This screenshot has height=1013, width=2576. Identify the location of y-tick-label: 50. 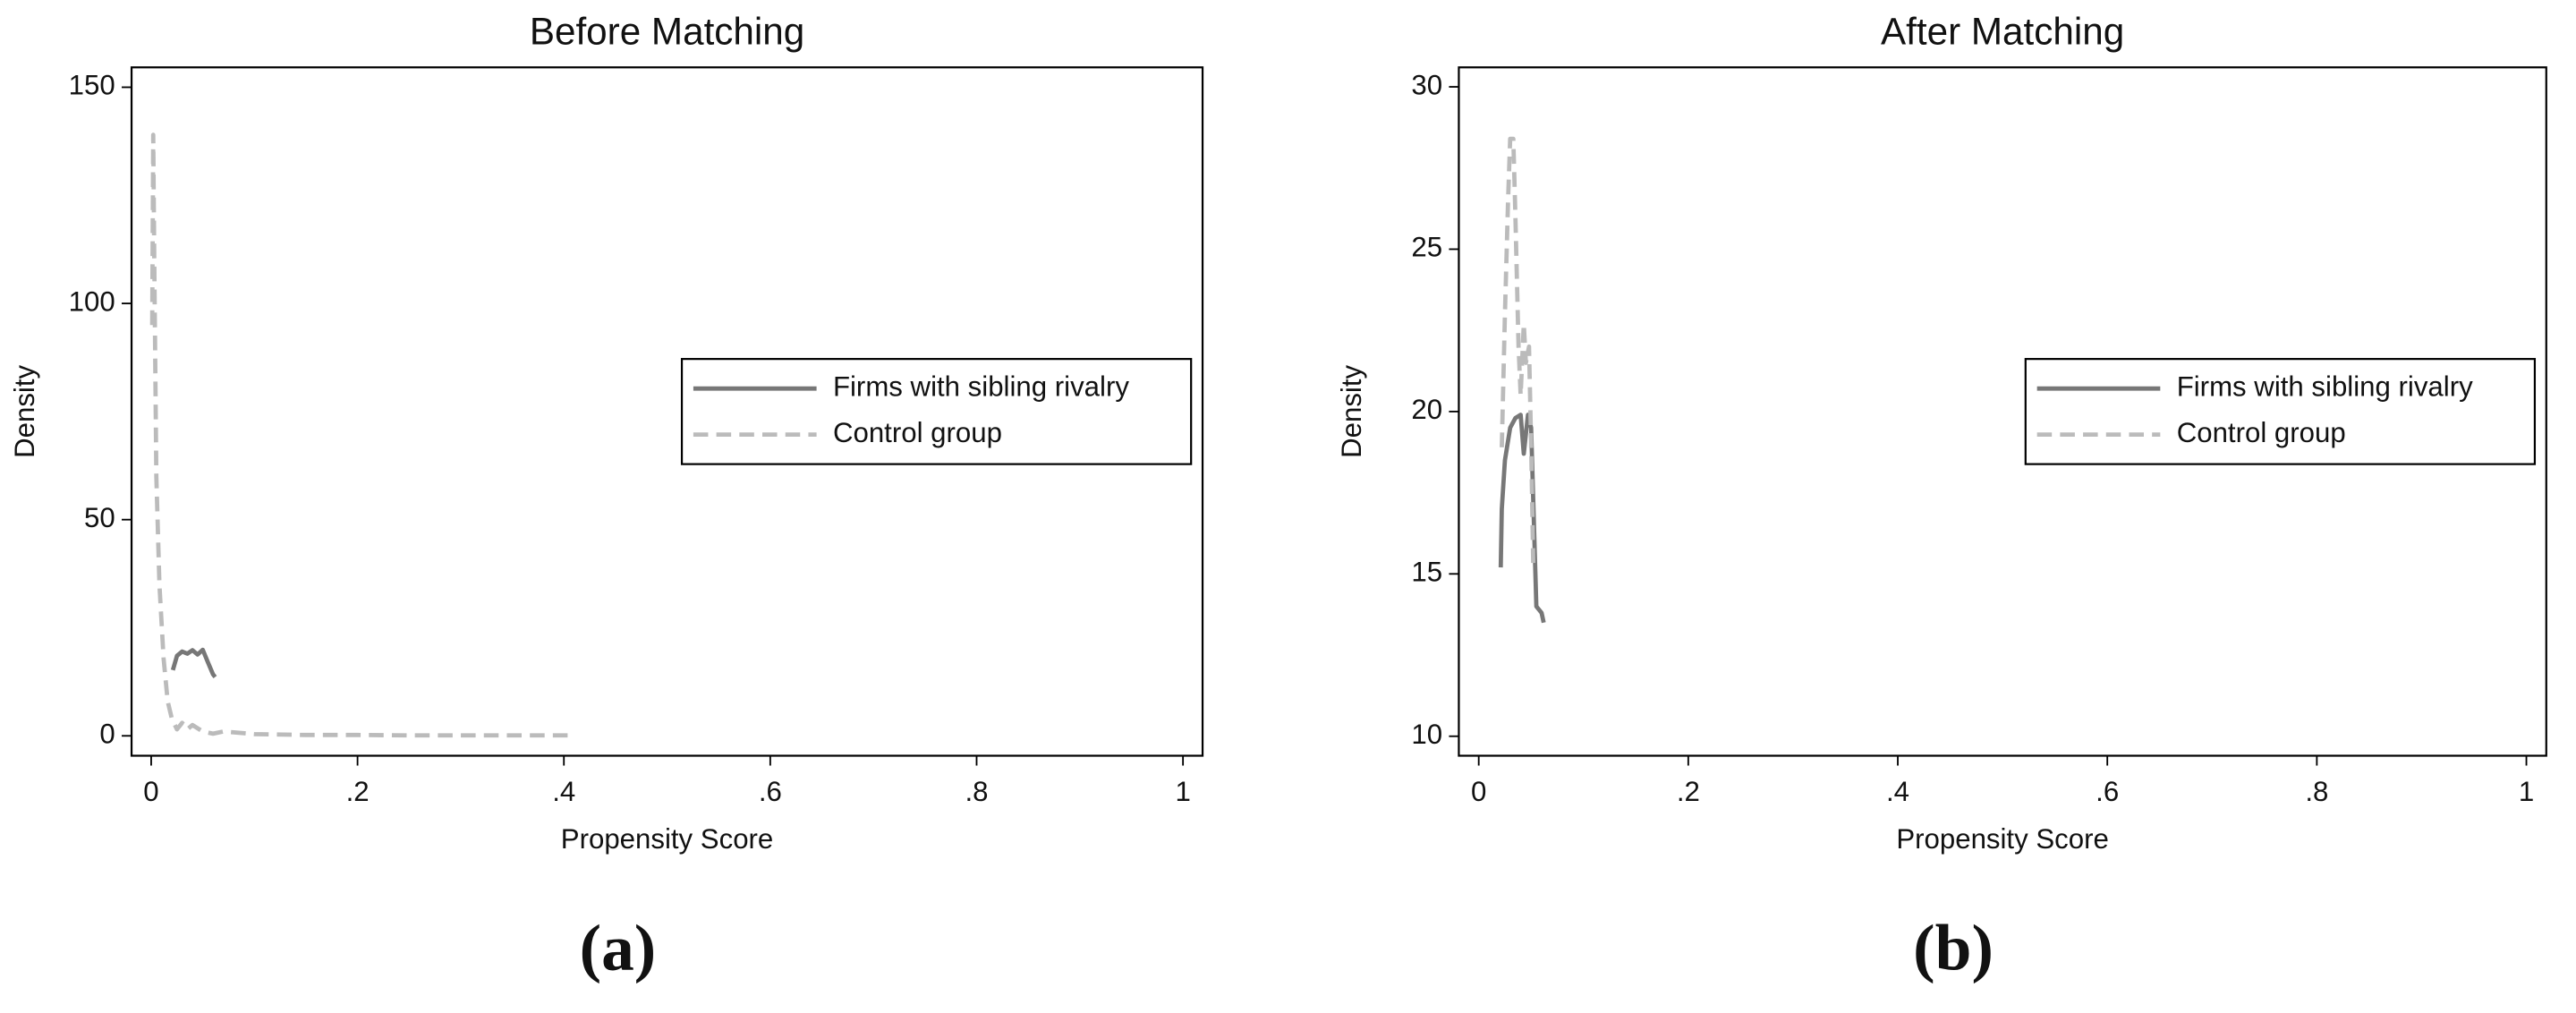
(99, 517).